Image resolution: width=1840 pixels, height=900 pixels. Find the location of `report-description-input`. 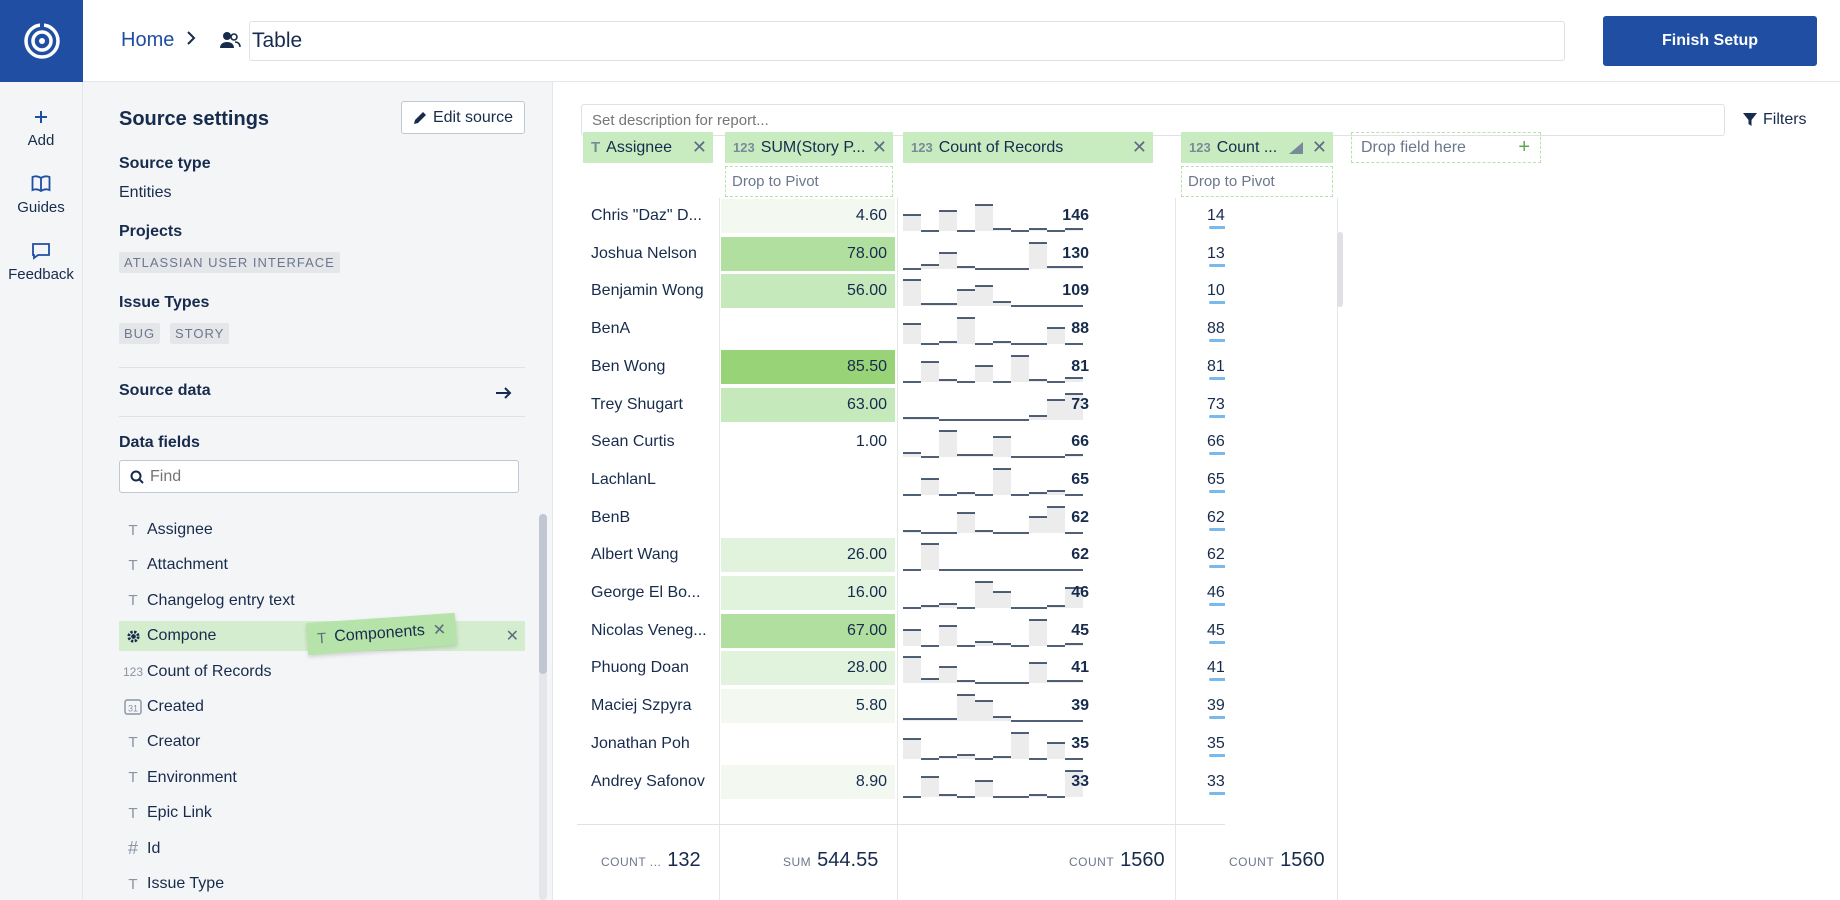

report-description-input is located at coordinates (1153, 120).